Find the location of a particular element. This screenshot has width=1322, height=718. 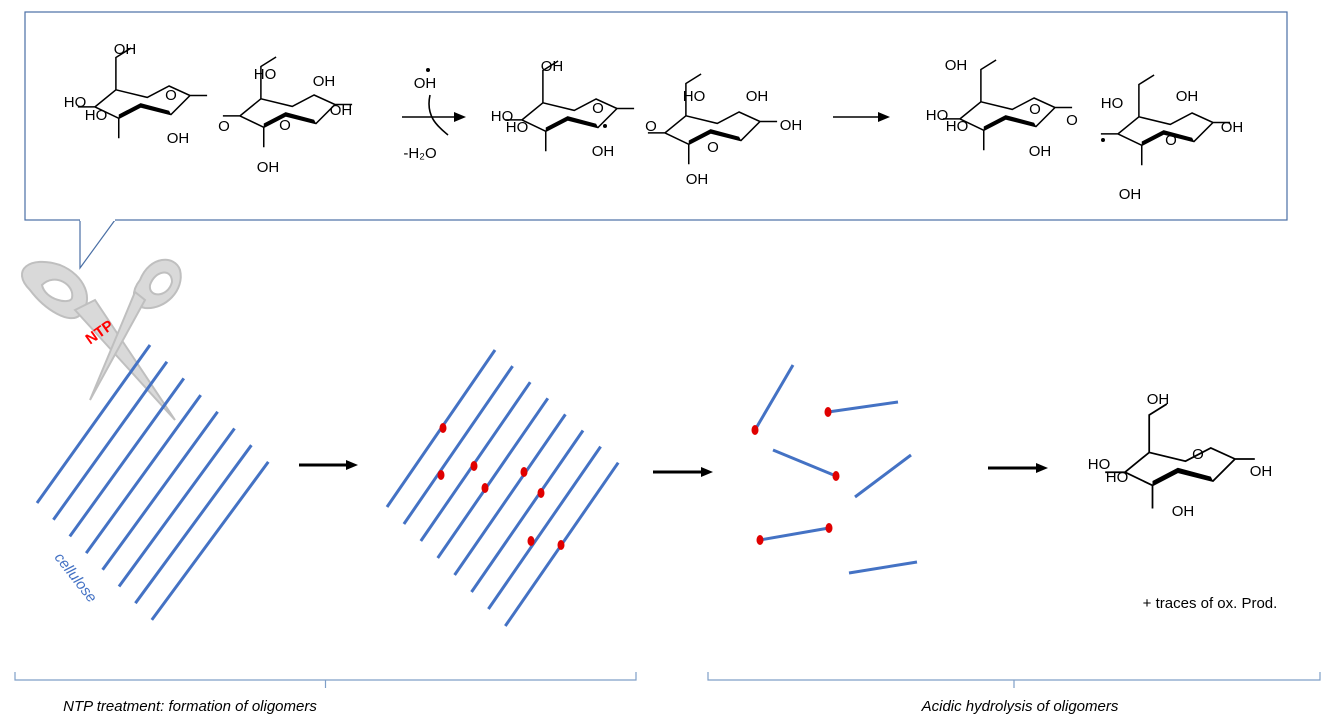

callout-tail is located at coordinates (97, 244).